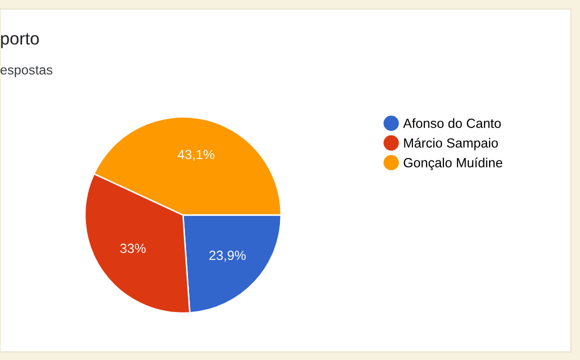 The width and height of the screenshot is (580, 360). I want to click on chart-title: porto, so click(20, 40).